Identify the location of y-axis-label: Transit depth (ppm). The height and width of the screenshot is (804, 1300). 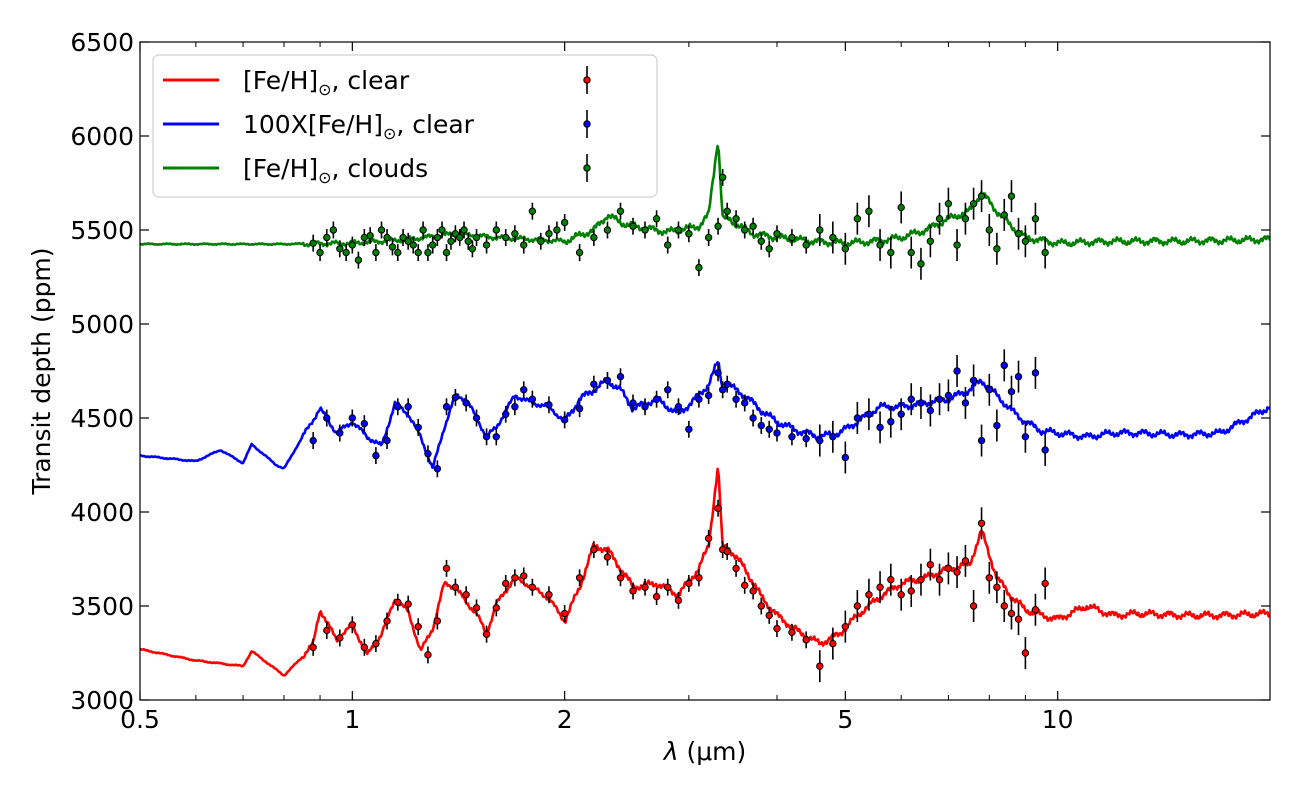
(41, 371).